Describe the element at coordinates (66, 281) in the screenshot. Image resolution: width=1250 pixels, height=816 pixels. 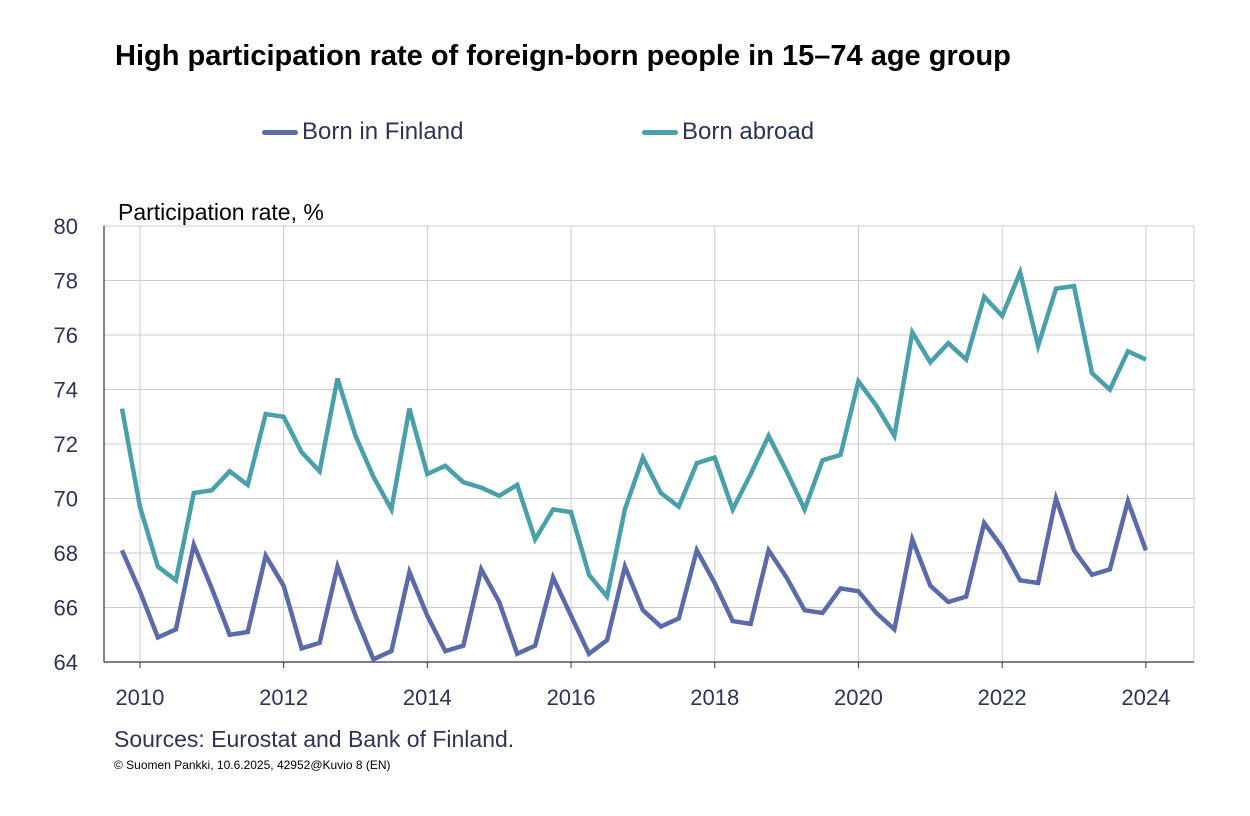
I see `y-tick-label: 78` at that location.